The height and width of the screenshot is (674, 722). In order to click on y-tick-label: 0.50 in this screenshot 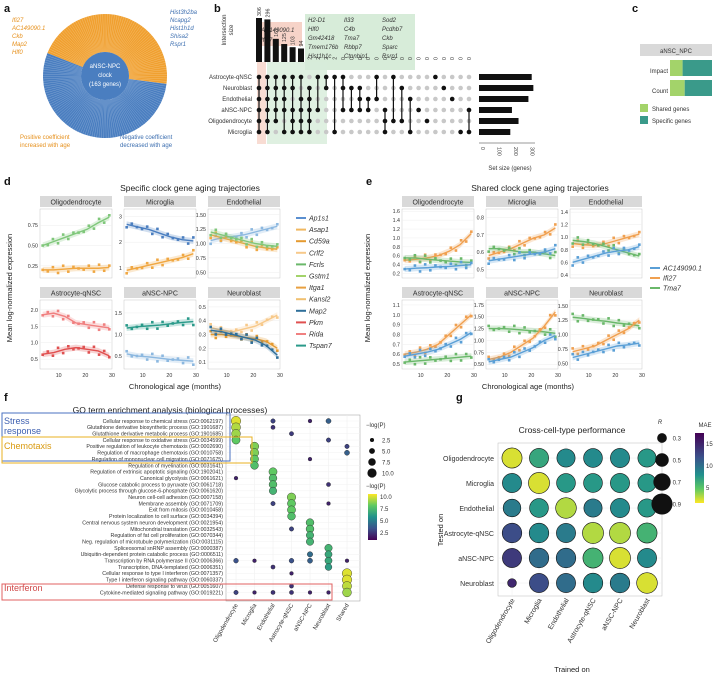, I will do `click(563, 364)`.